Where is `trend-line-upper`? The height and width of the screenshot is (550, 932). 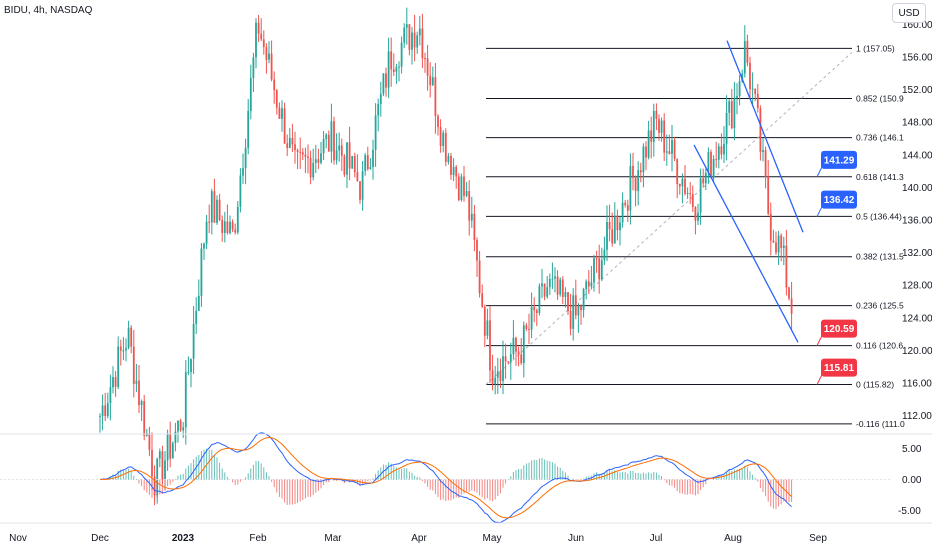
trend-line-upper is located at coordinates (765, 136).